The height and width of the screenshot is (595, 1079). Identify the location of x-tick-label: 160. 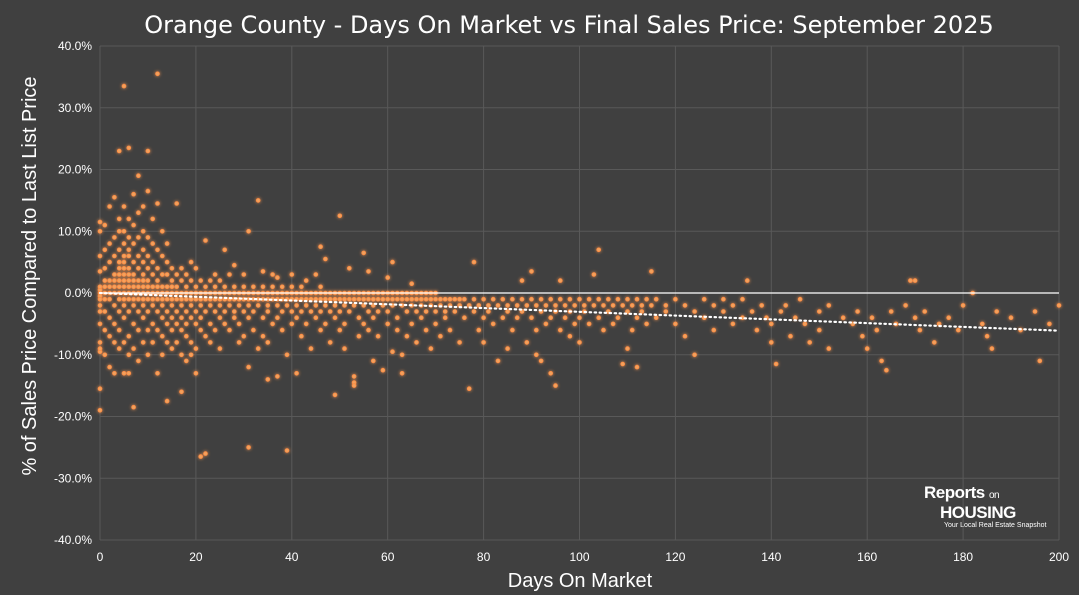
(867, 557).